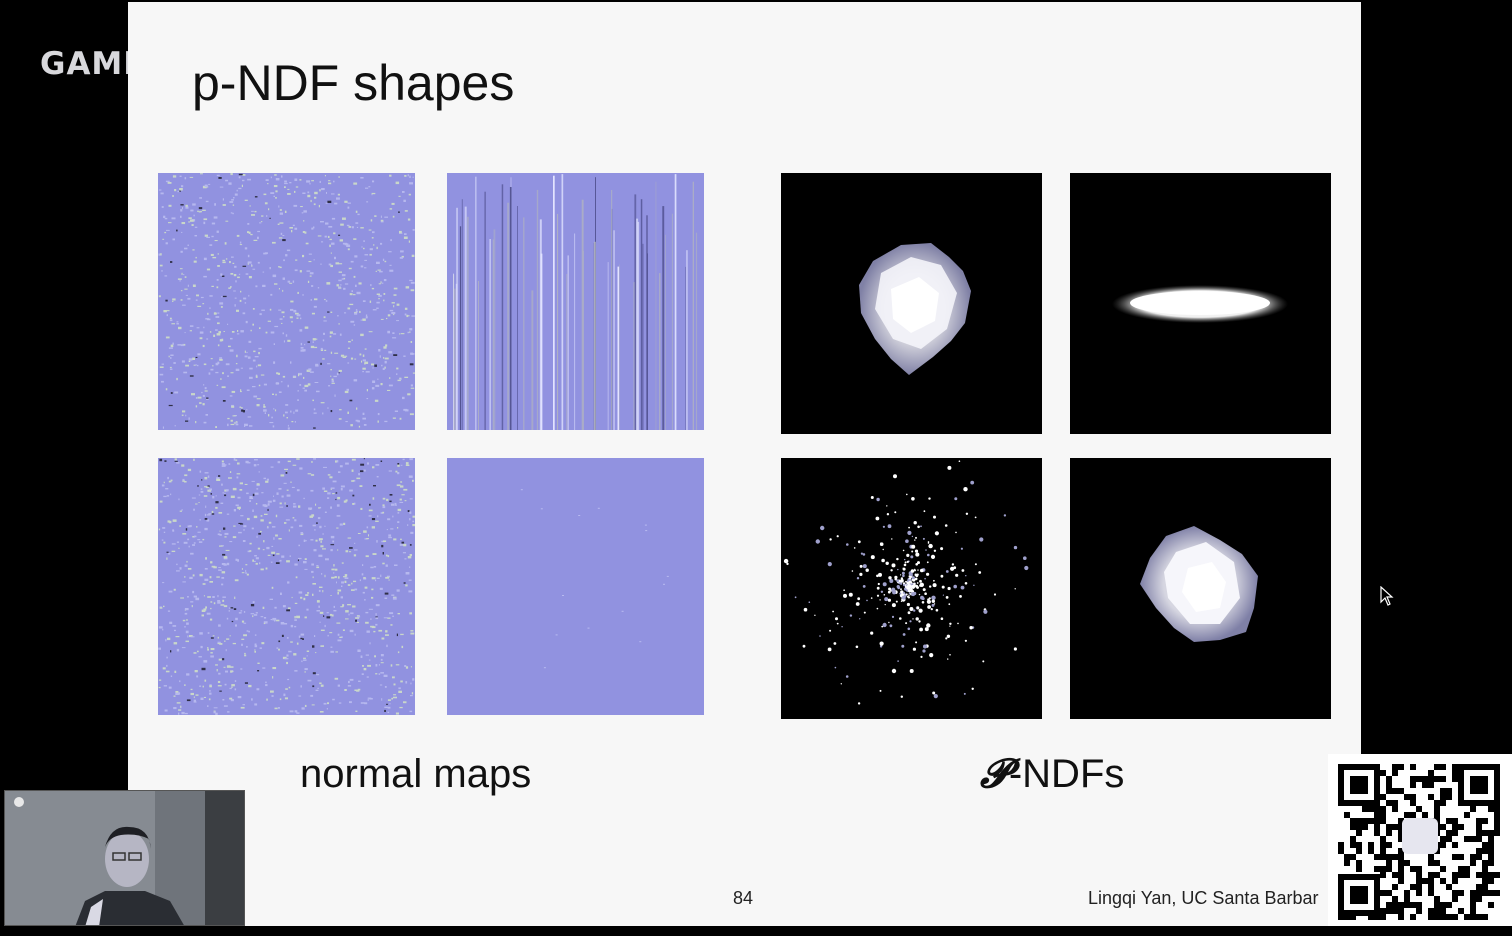 The height and width of the screenshot is (936, 1512). I want to click on qr-code-icon, so click(1420, 840).